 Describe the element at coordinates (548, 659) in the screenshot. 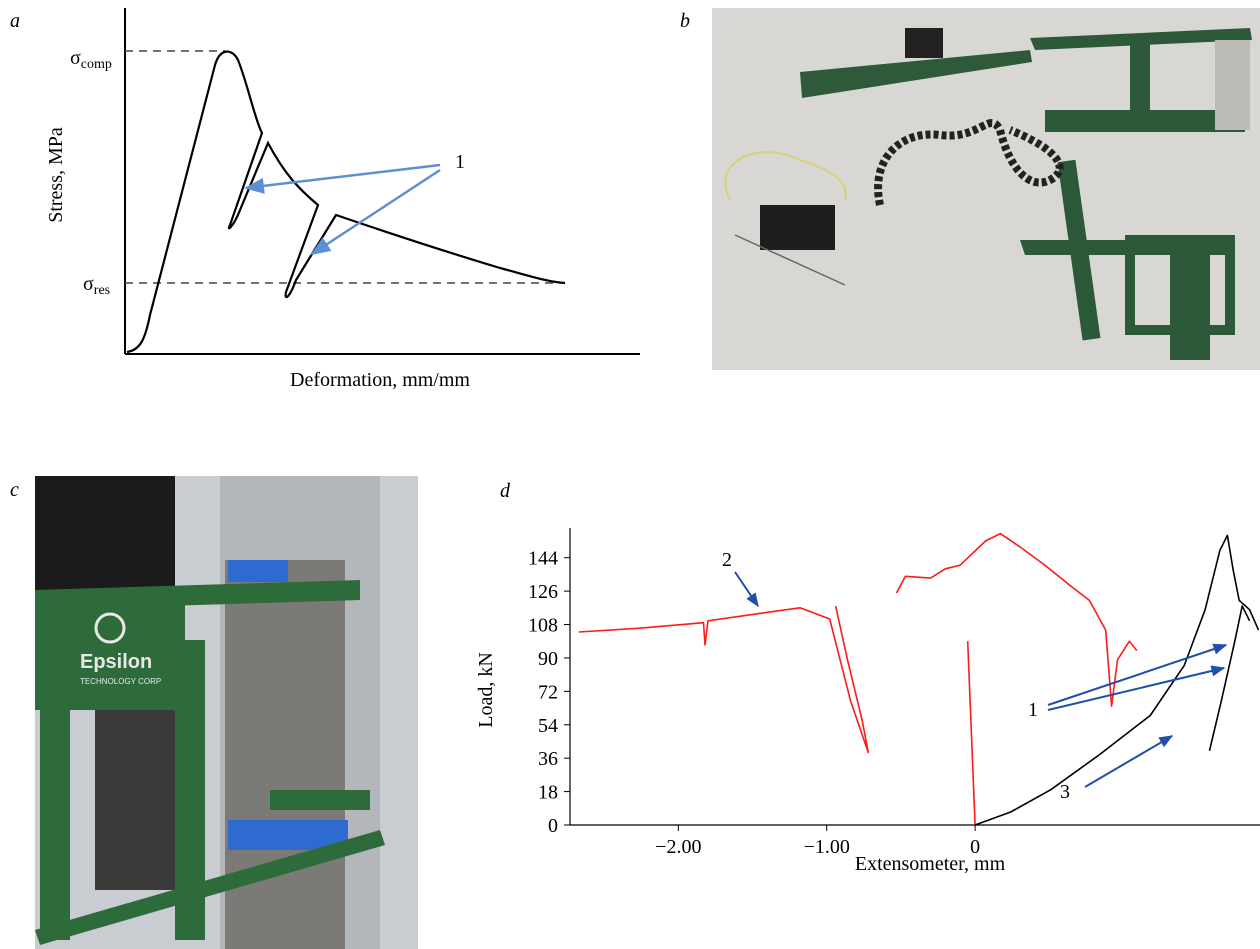

I see `y-tick-label: 90` at that location.